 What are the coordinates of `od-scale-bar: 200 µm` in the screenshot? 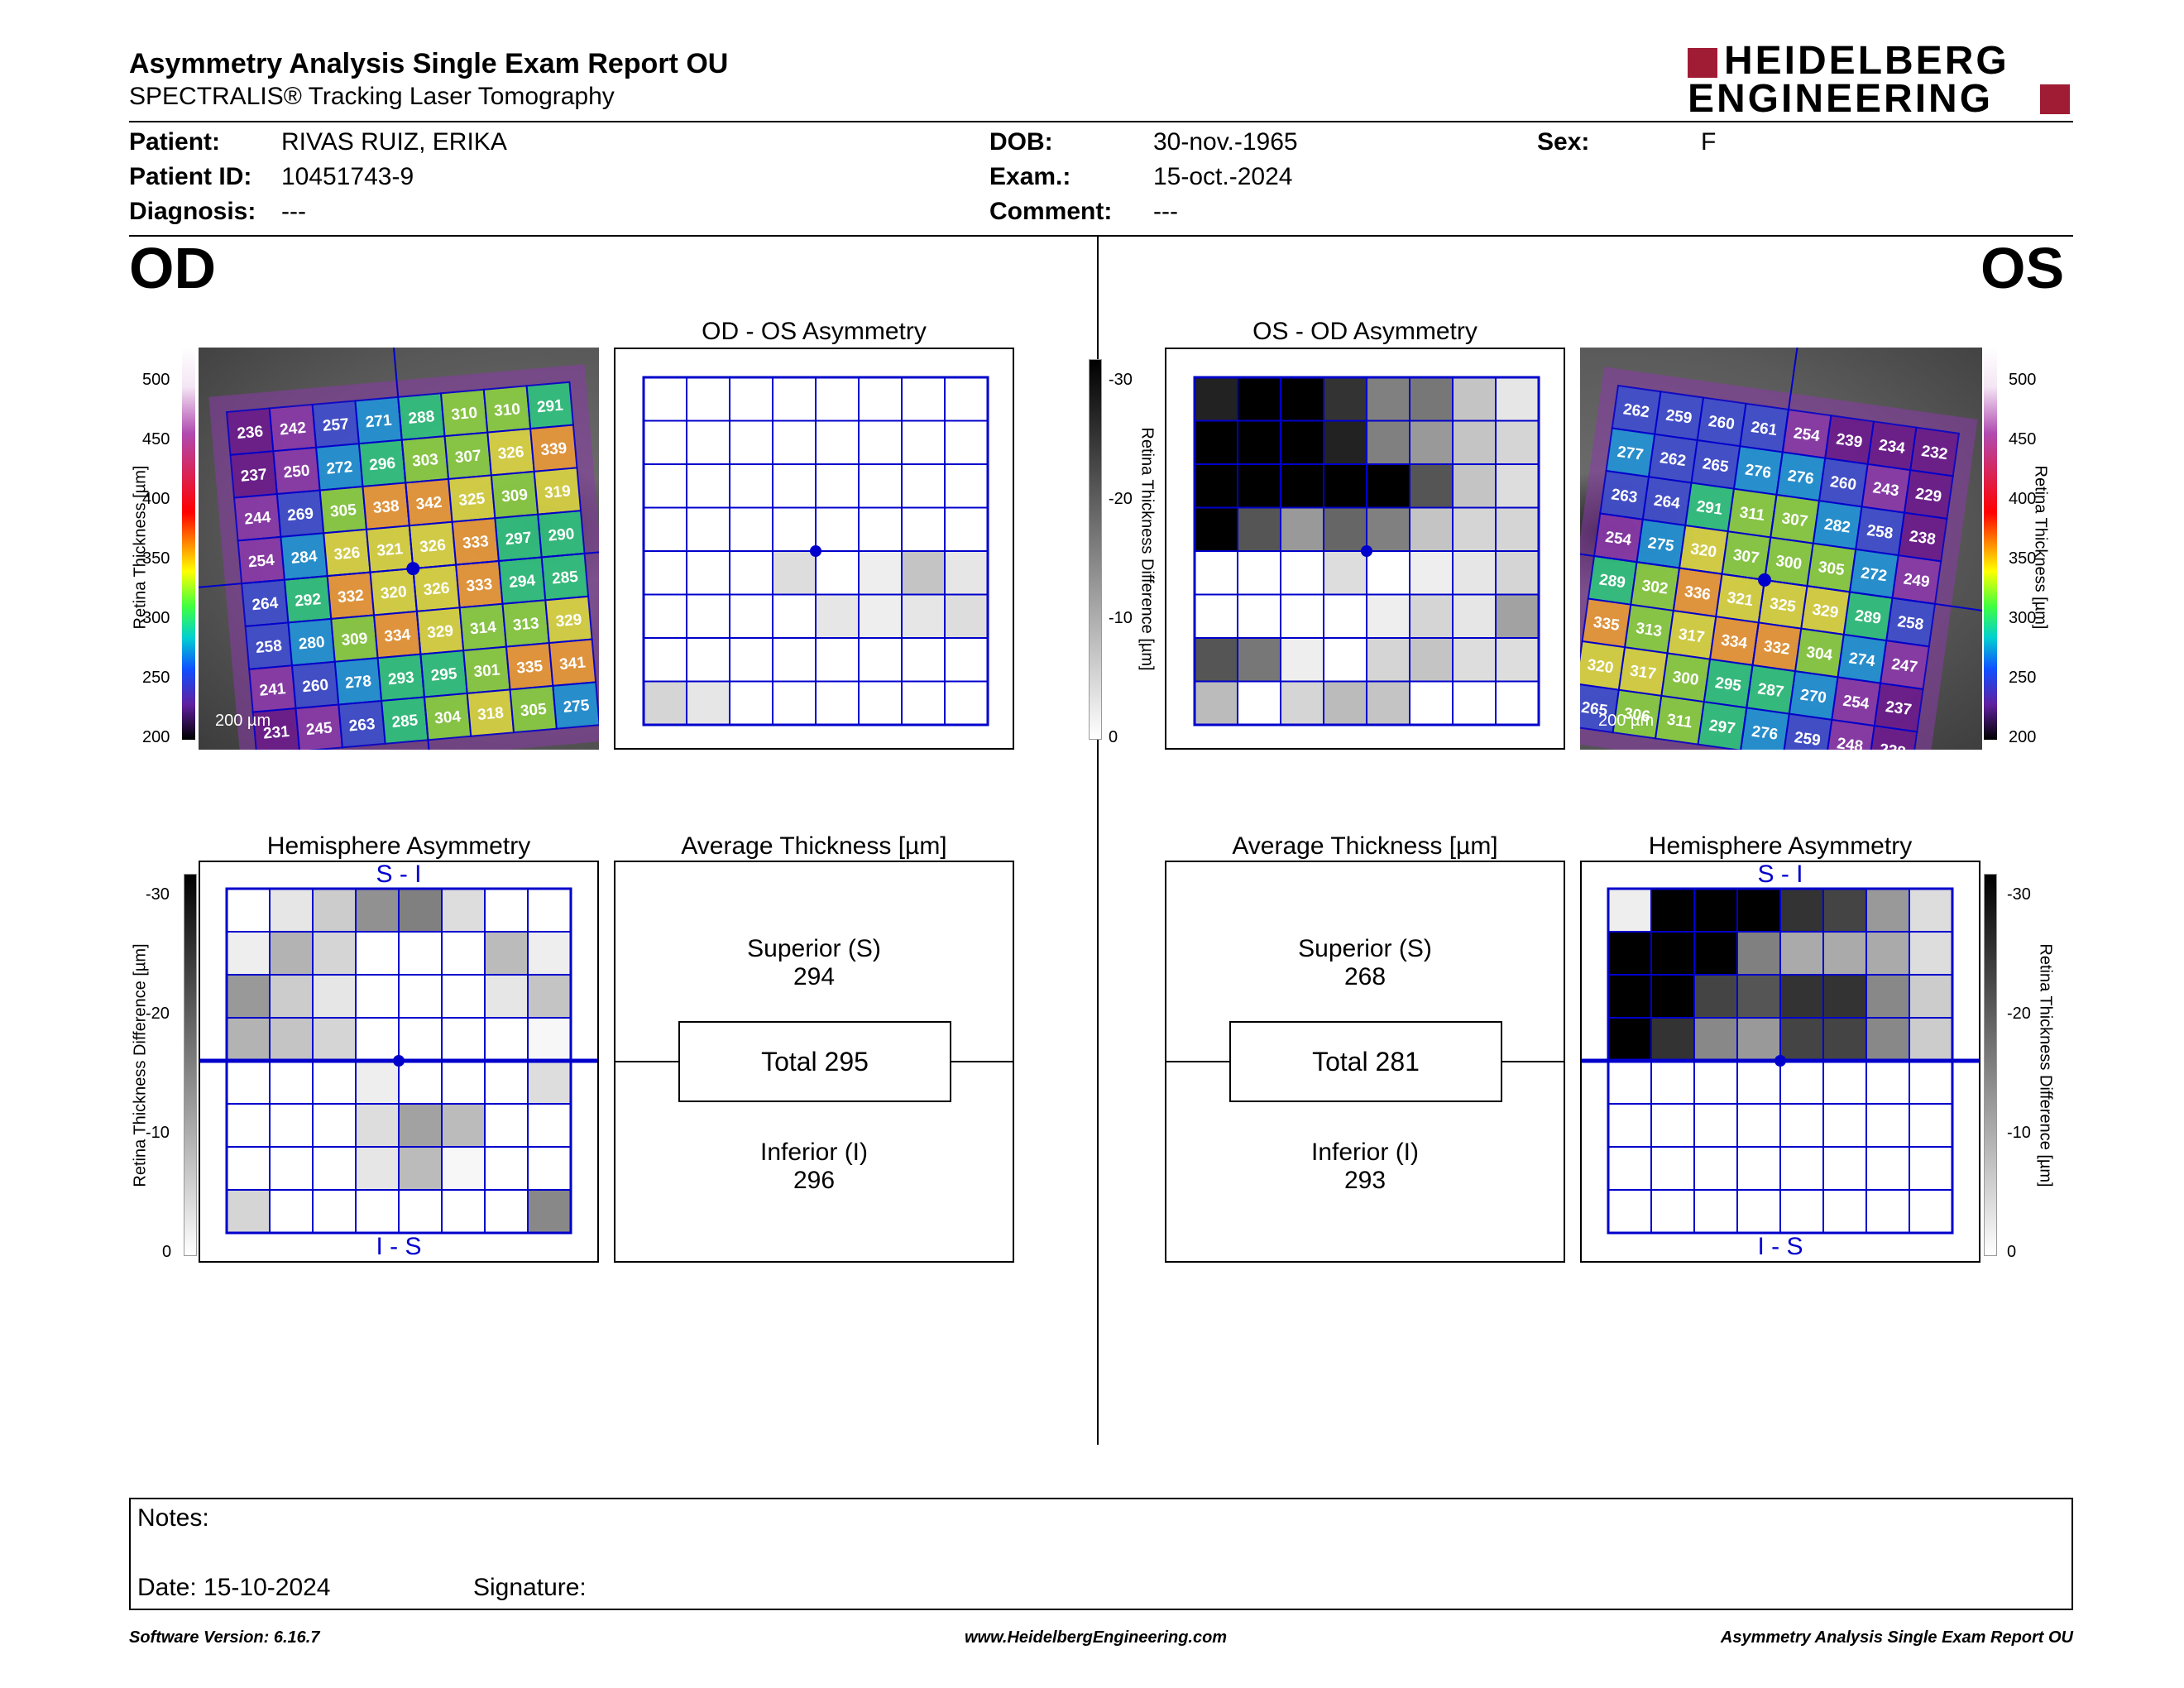 It's located at (243, 721).